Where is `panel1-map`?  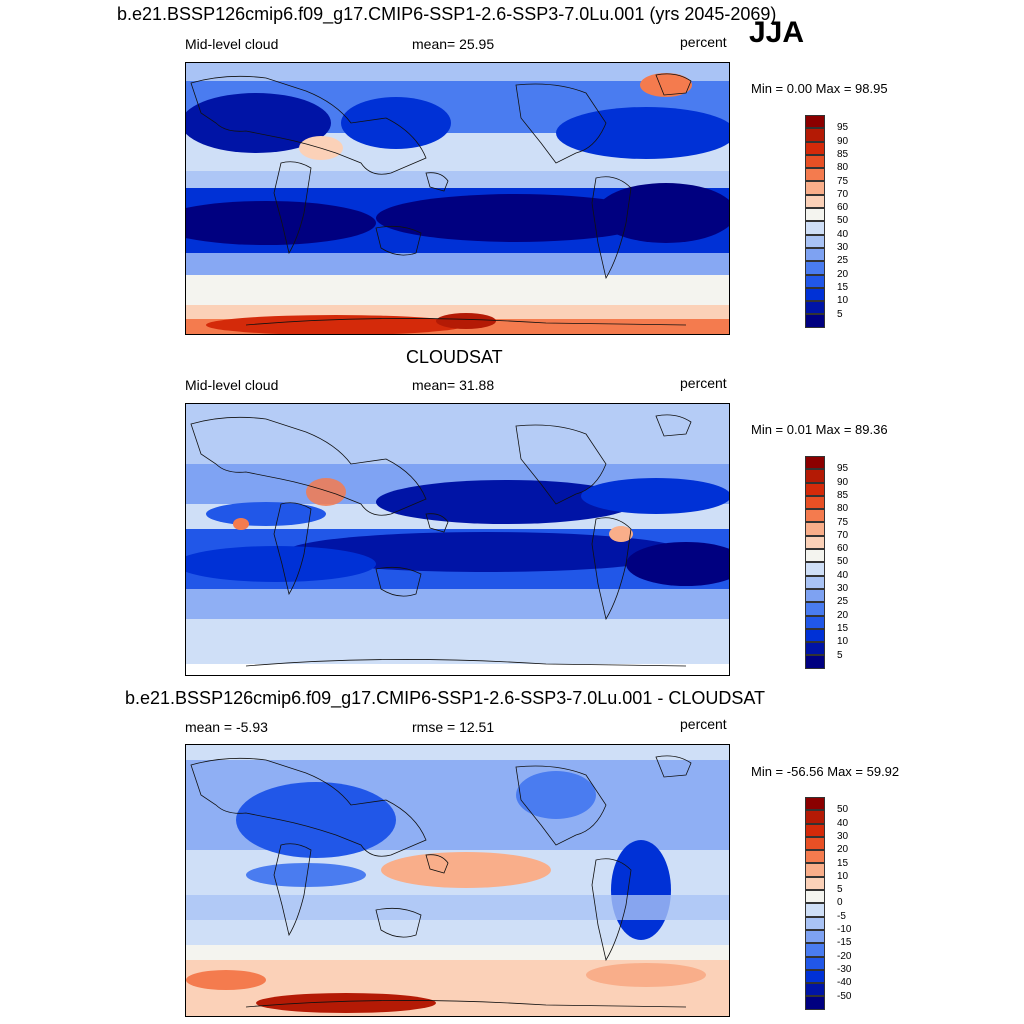
panel1-map is located at coordinates (457, 198).